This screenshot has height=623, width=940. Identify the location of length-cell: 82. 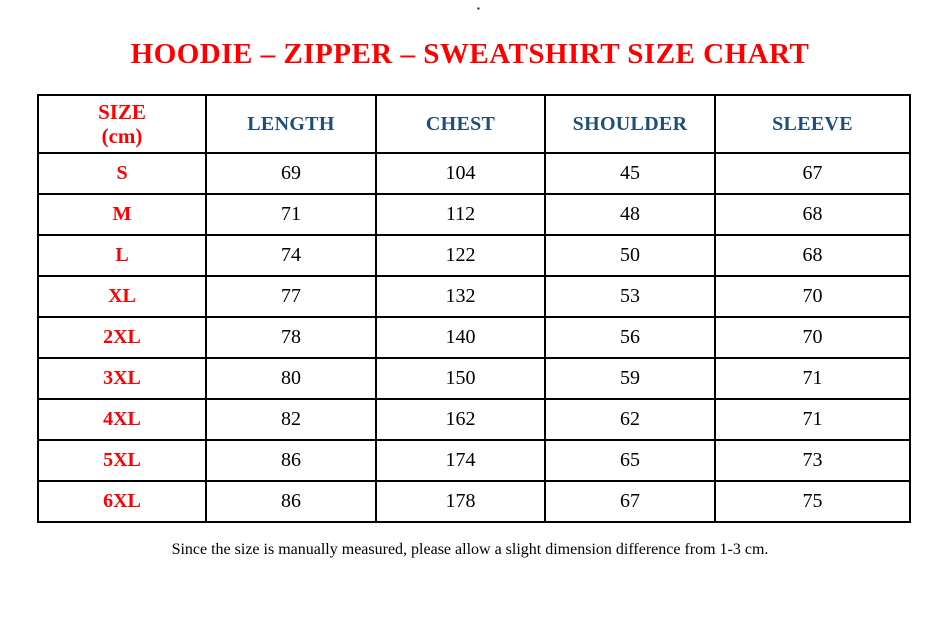
(291, 419).